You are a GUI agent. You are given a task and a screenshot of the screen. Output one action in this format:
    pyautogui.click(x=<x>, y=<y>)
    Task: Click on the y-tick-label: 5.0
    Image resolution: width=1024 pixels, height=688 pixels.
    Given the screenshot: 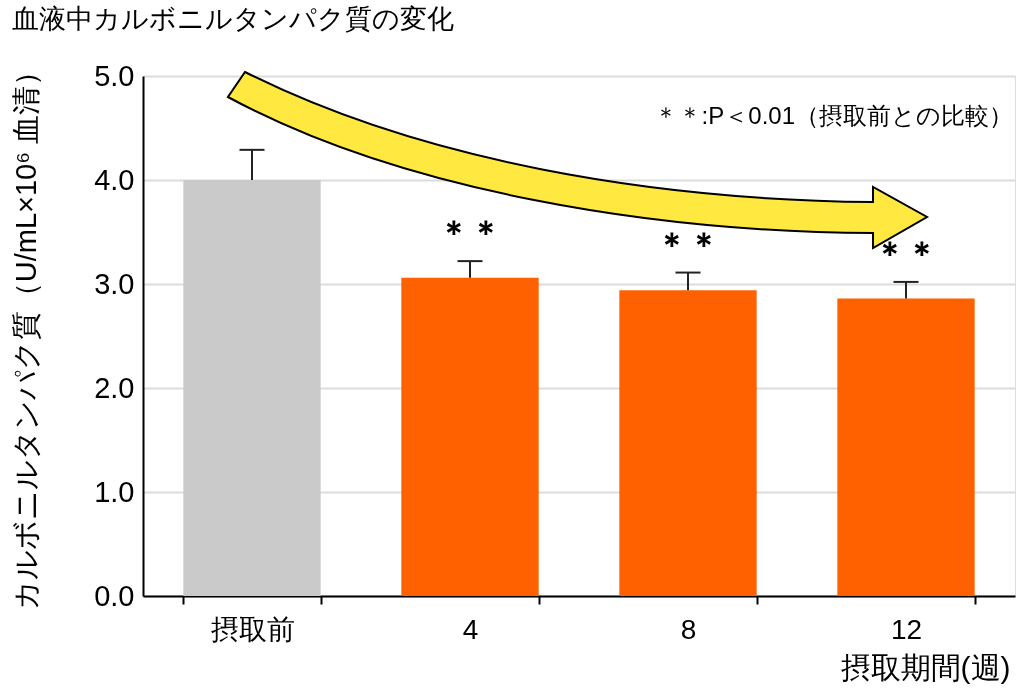 What is the action you would take?
    pyautogui.click(x=114, y=75)
    